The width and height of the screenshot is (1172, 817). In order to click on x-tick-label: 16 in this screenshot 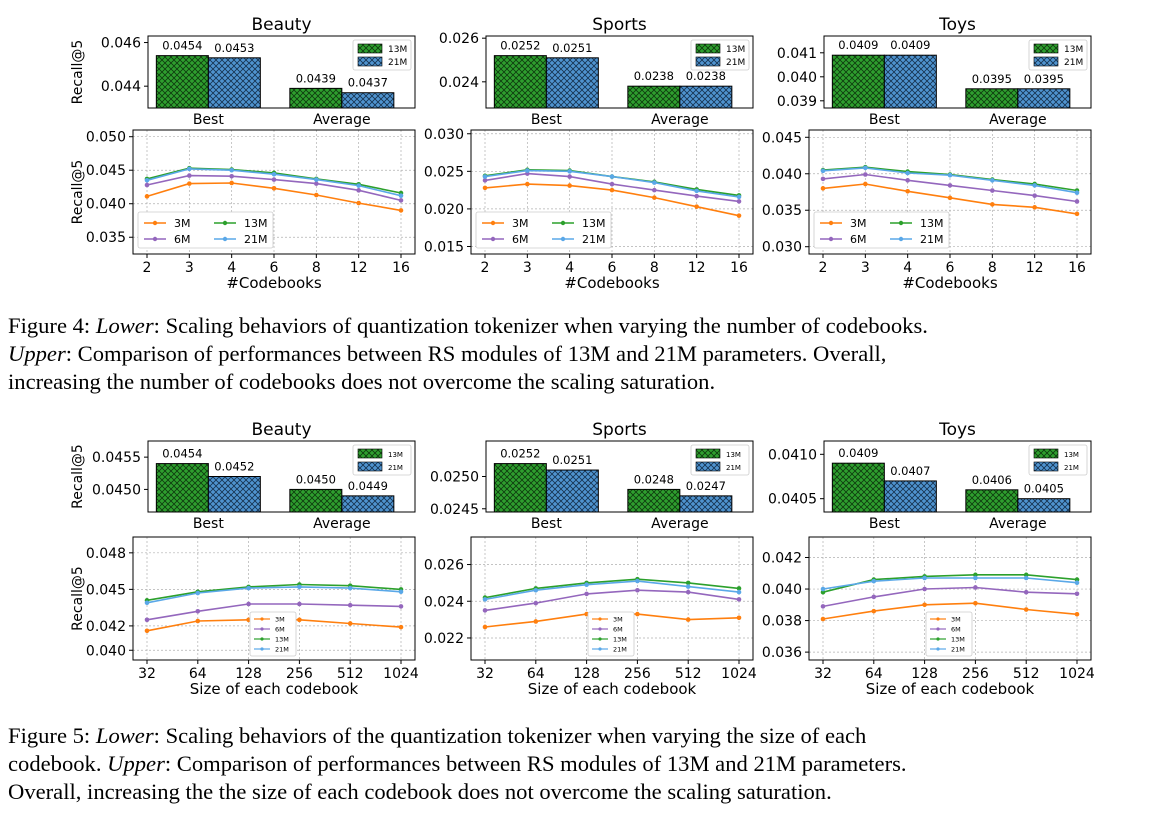, I will do `click(739, 268)`.